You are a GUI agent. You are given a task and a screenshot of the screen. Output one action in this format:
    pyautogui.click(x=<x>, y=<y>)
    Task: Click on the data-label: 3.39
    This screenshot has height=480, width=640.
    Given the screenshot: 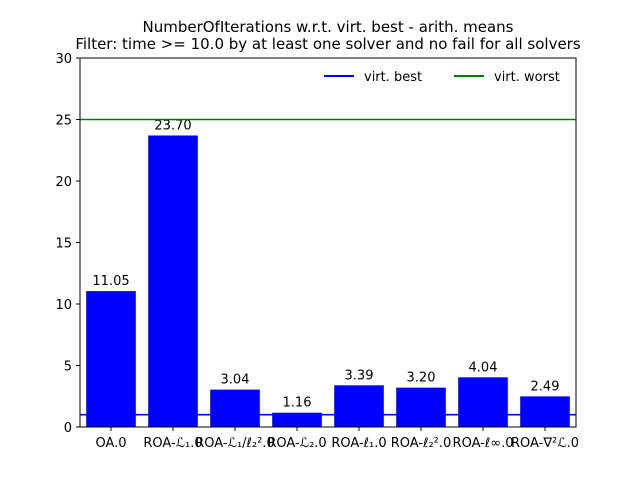 What is the action you would take?
    pyautogui.click(x=359, y=375)
    